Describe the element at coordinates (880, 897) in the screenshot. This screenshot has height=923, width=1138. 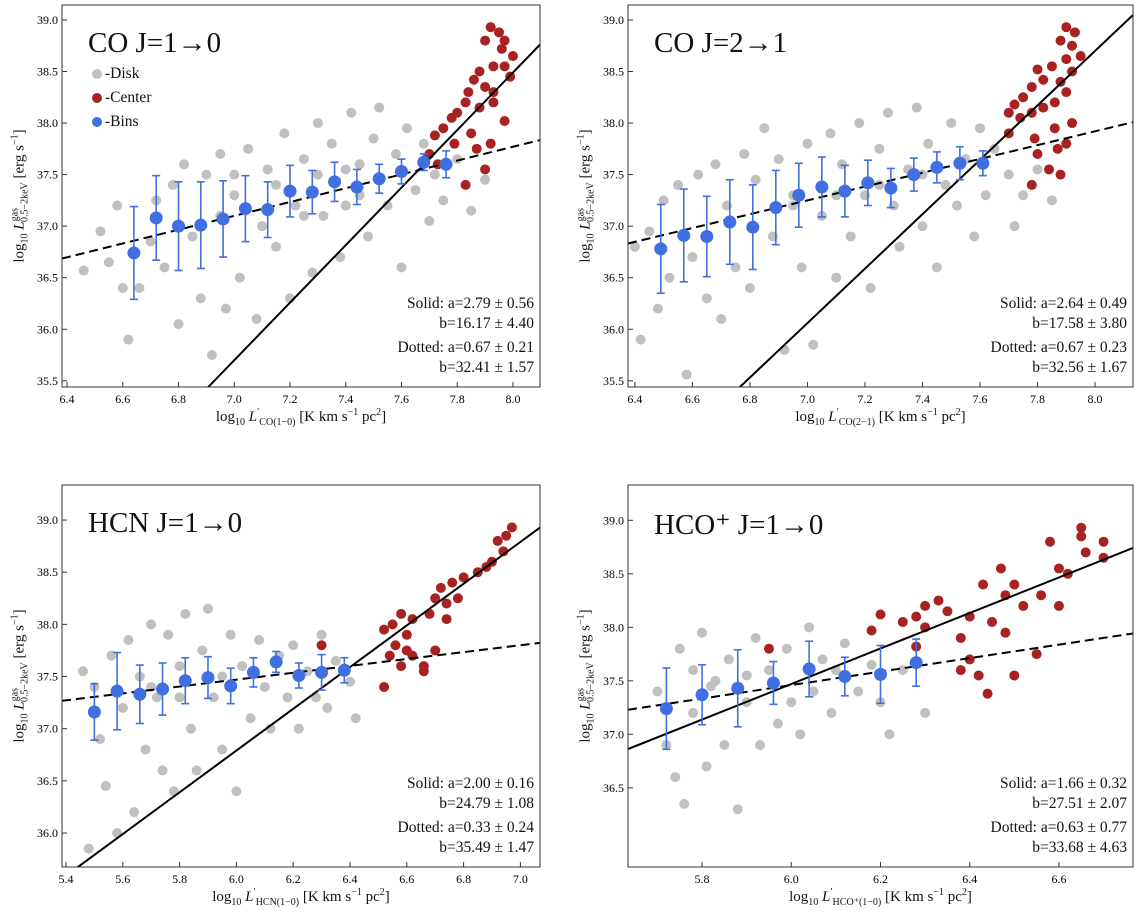
I see `x-axis-label: log10 L′HCO⁺(1−0) [K km s−1 pc2]` at that location.